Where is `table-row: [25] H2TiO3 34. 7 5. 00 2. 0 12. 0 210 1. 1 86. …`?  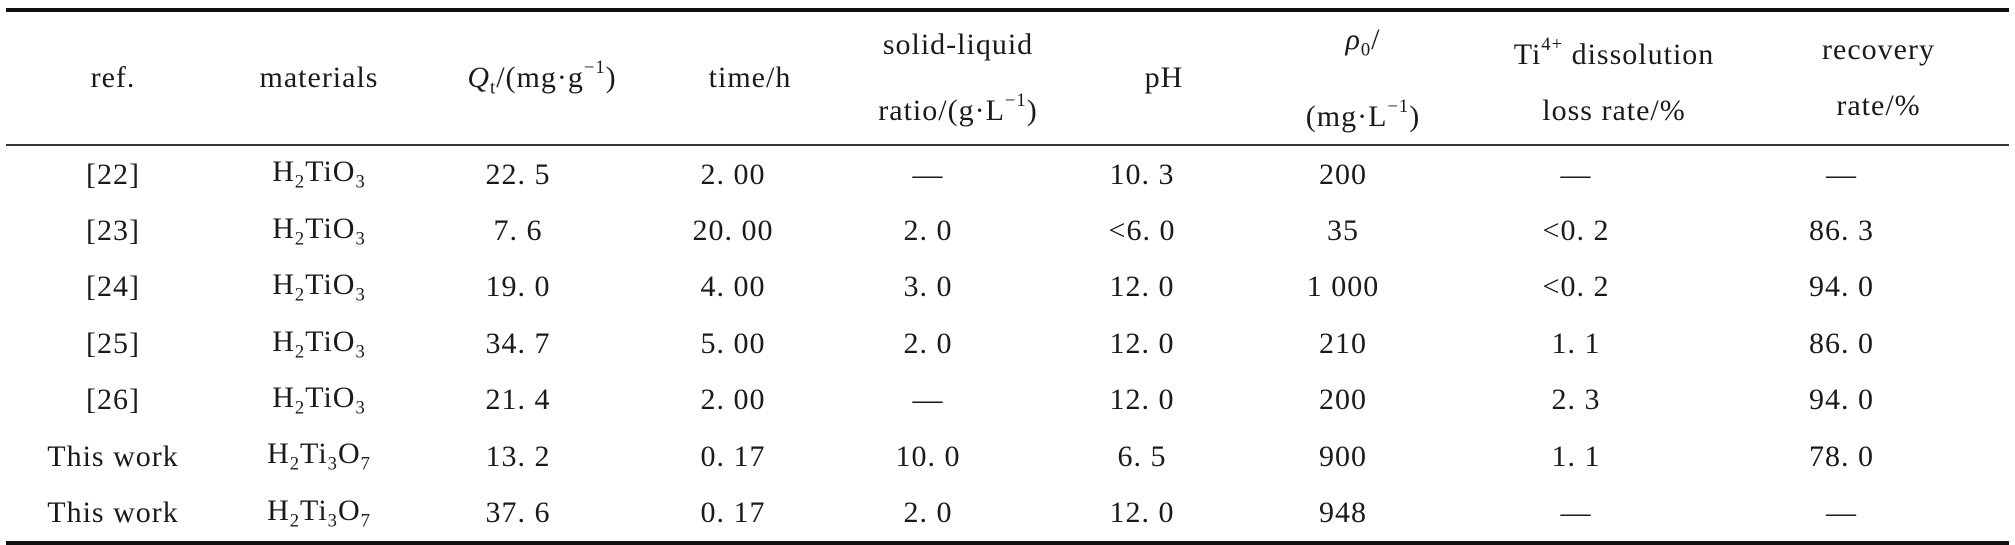 table-row: [25] H2TiO3 34. 7 5. 00 2. 0 12. 0 210 1. 1 86. … is located at coordinates (1007, 344).